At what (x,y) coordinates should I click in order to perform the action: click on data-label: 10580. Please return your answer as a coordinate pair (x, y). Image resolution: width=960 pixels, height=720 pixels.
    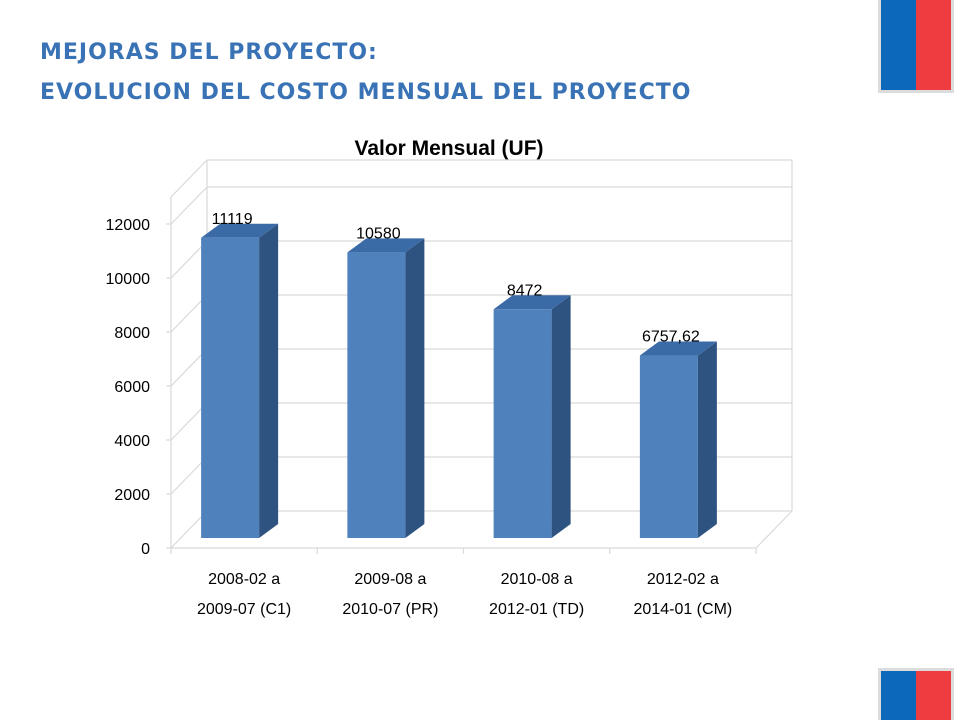
    Looking at the image, I should click on (378, 233).